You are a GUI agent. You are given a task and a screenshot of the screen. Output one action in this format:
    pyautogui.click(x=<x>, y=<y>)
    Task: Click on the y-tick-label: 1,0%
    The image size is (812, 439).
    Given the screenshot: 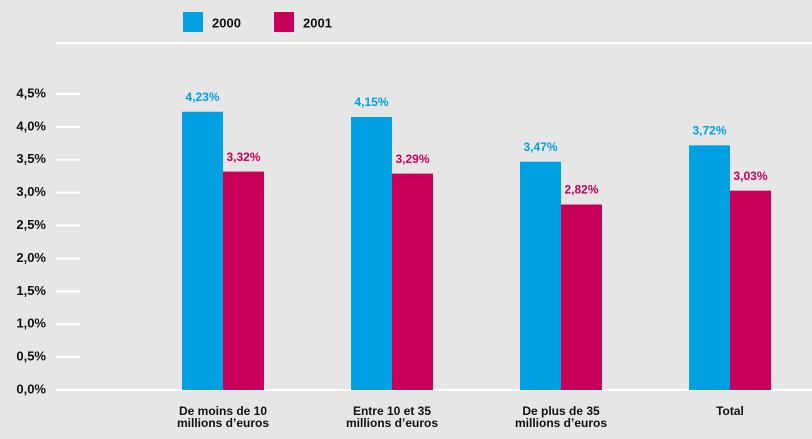 What is the action you would take?
    pyautogui.click(x=31, y=323)
    